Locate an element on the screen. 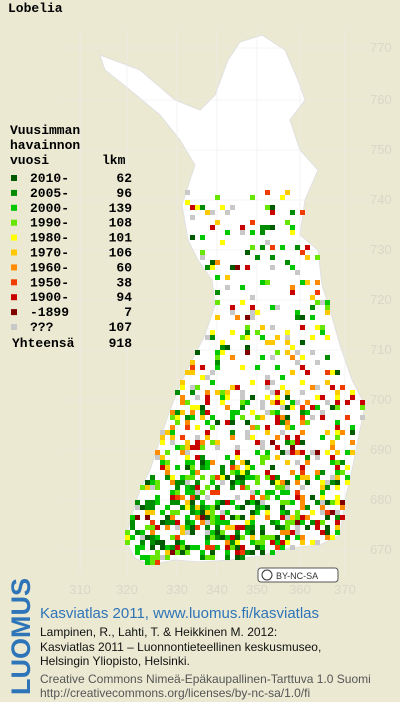 The height and width of the screenshot is (702, 400). north-label: 770 is located at coordinates (381, 47).